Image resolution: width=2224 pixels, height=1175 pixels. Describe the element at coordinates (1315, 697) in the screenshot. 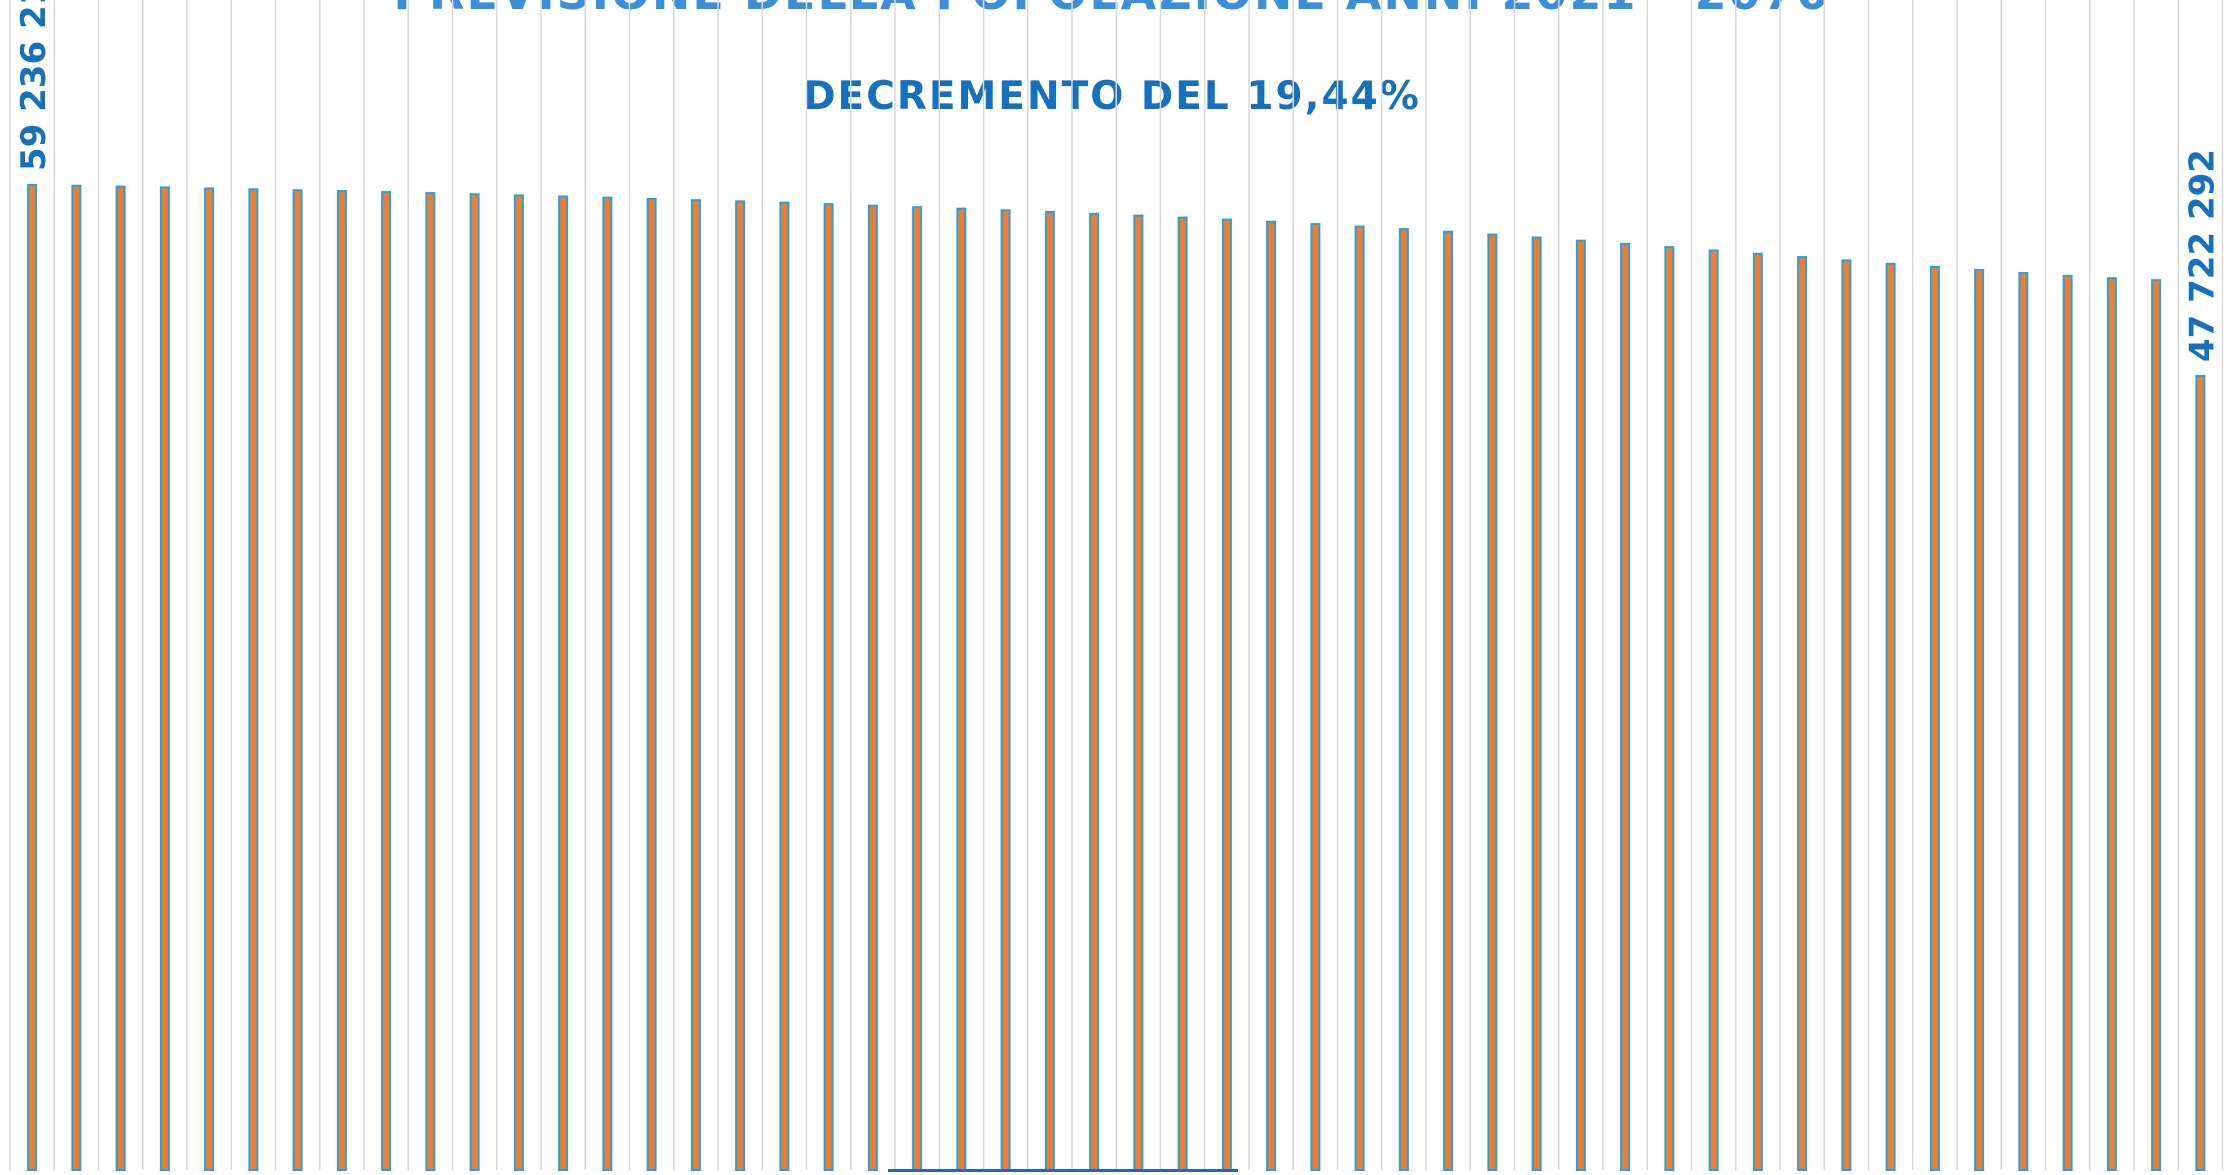

I see `bar-2050` at that location.